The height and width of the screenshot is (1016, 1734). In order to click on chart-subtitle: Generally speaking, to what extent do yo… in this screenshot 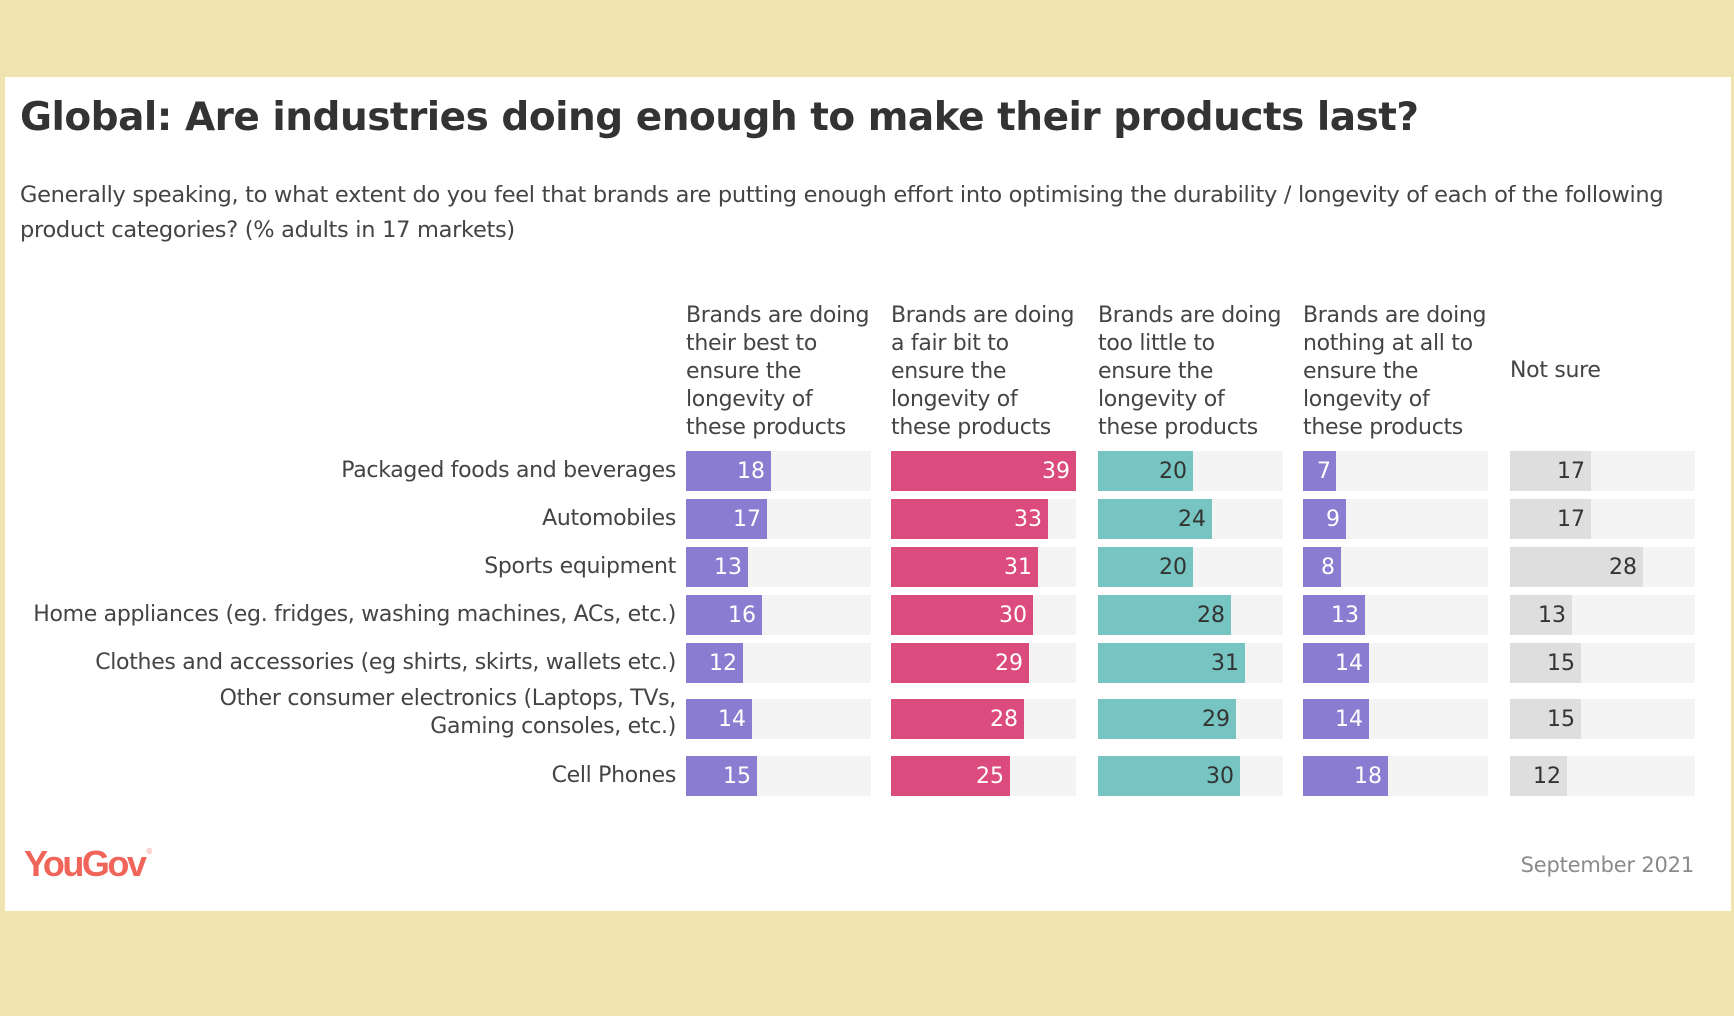, I will do `click(842, 212)`.